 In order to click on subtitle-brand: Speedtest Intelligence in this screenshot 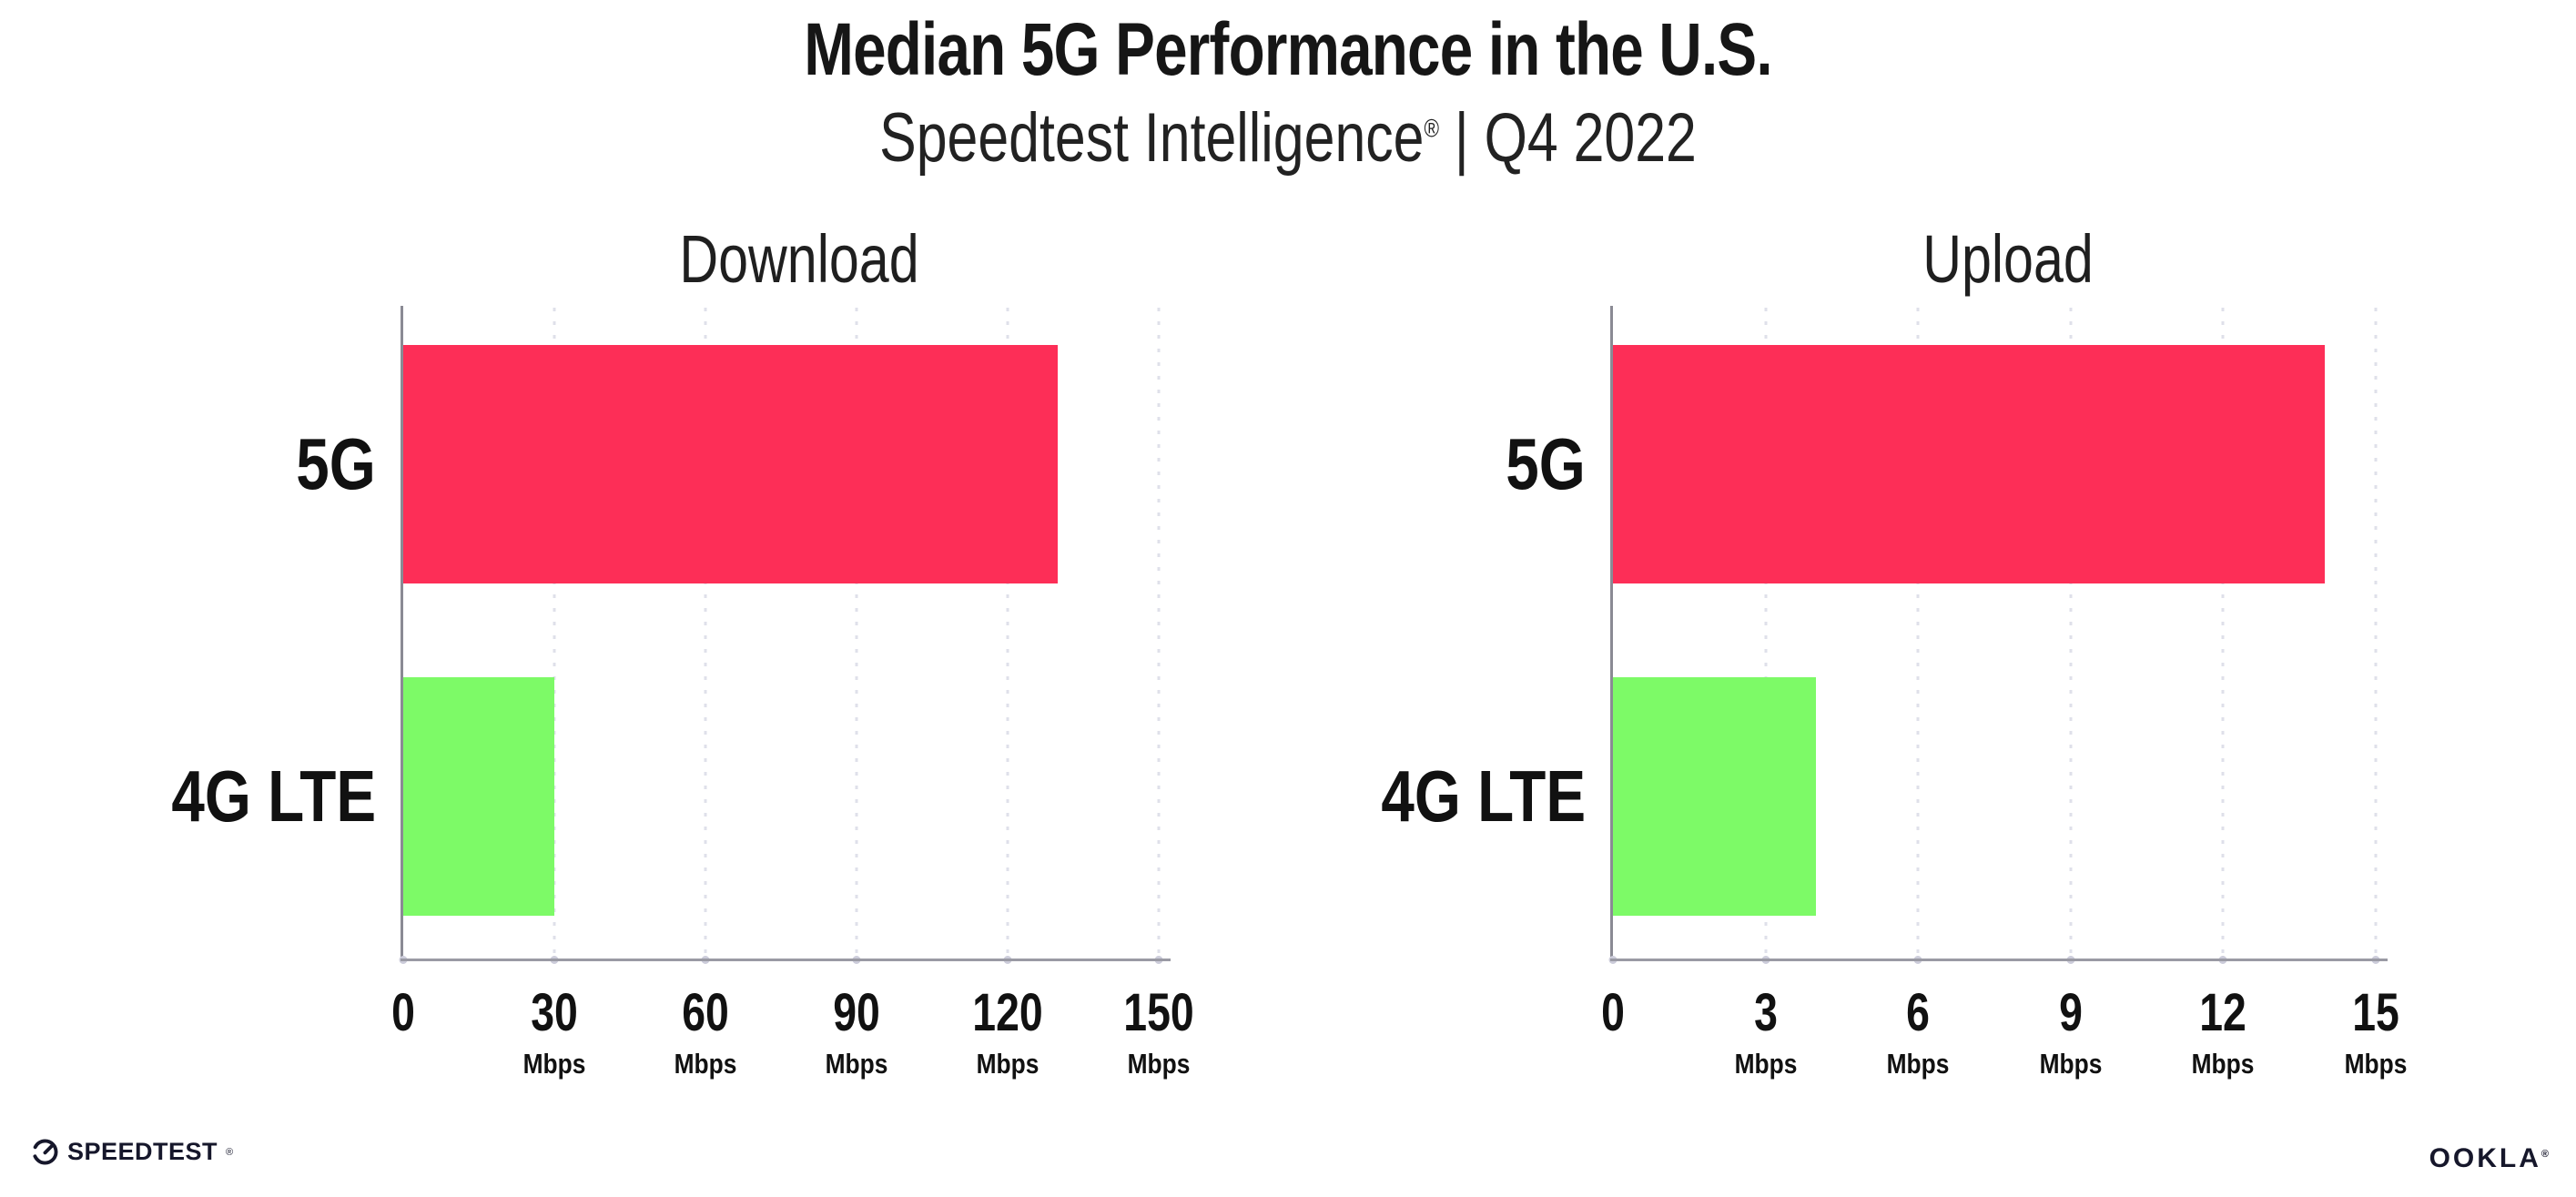, I will do `click(1152, 138)`.